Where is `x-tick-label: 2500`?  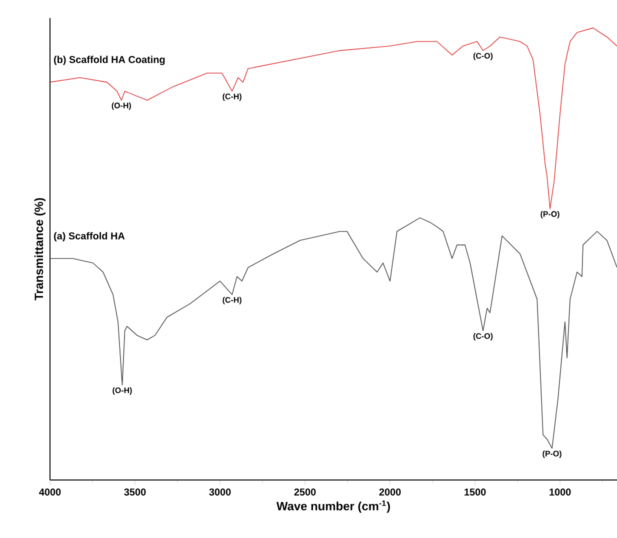 x-tick-label: 2500 is located at coordinates (305, 492).